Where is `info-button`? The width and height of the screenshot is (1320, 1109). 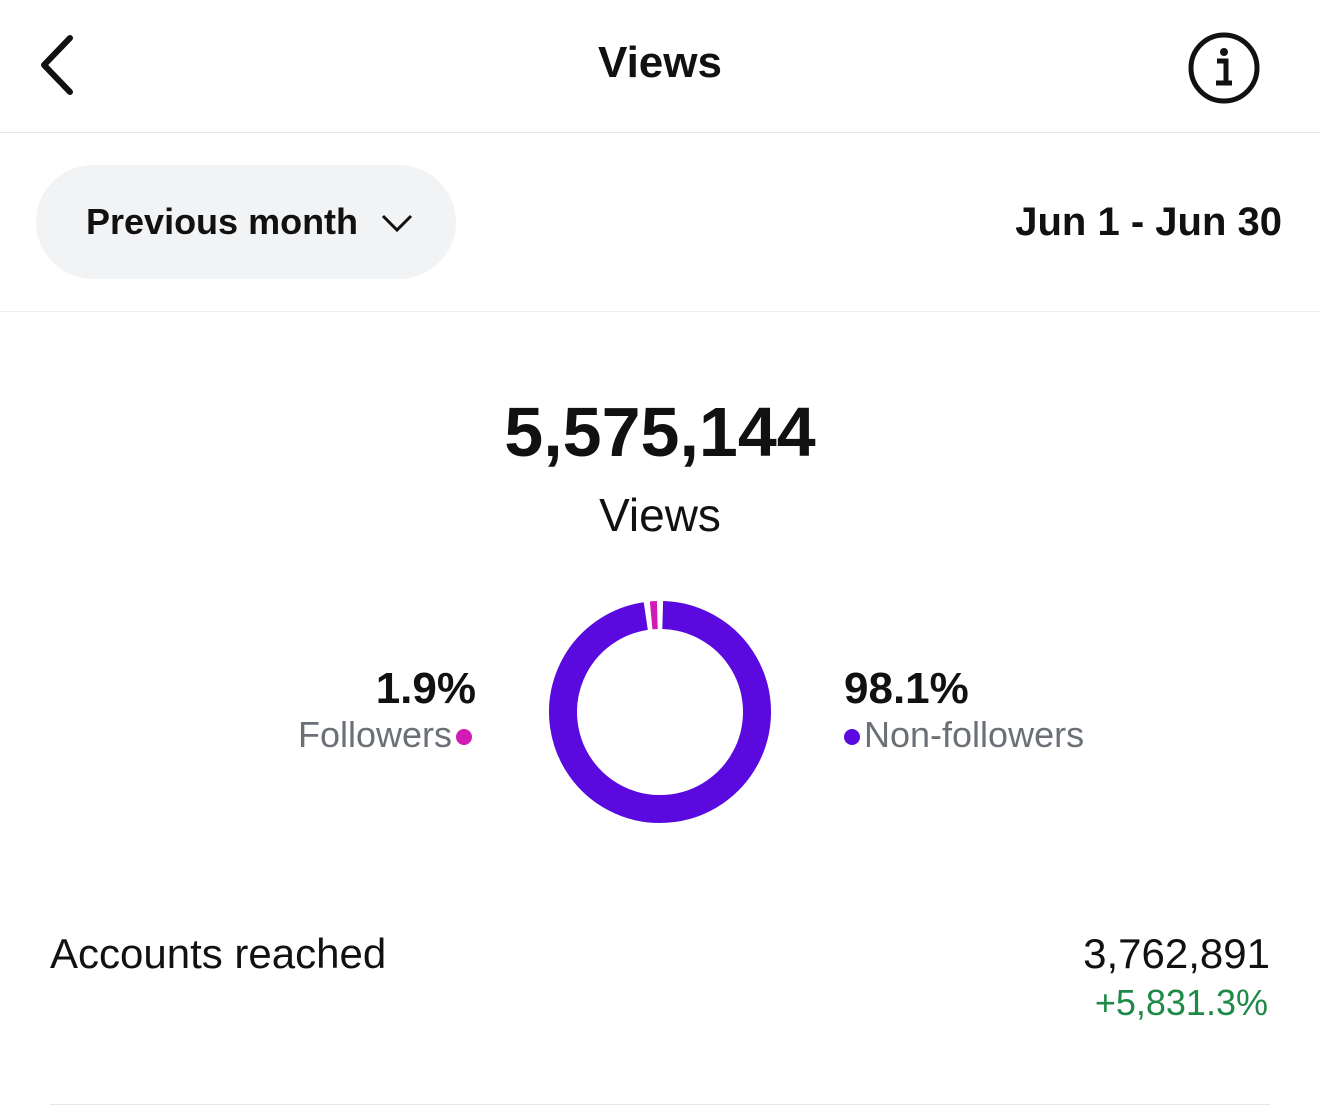 info-button is located at coordinates (1224, 68).